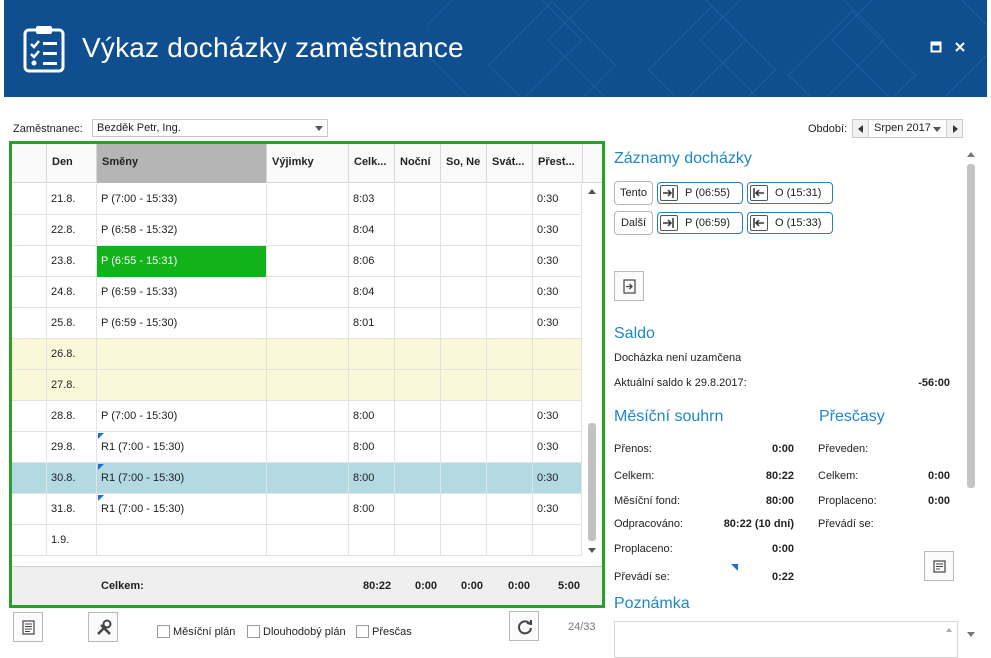 This screenshot has width=991, height=658. Describe the element at coordinates (384, 631) in the screenshot. I see `overtime-checkbox: Přesčas` at that location.